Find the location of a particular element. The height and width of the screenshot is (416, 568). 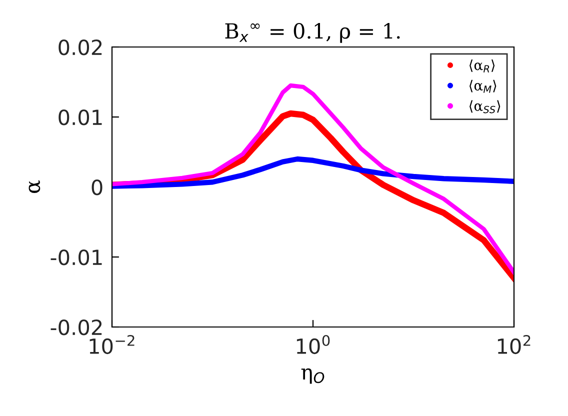

x-axis-title: η$_{O}$ is located at coordinates (312, 376).